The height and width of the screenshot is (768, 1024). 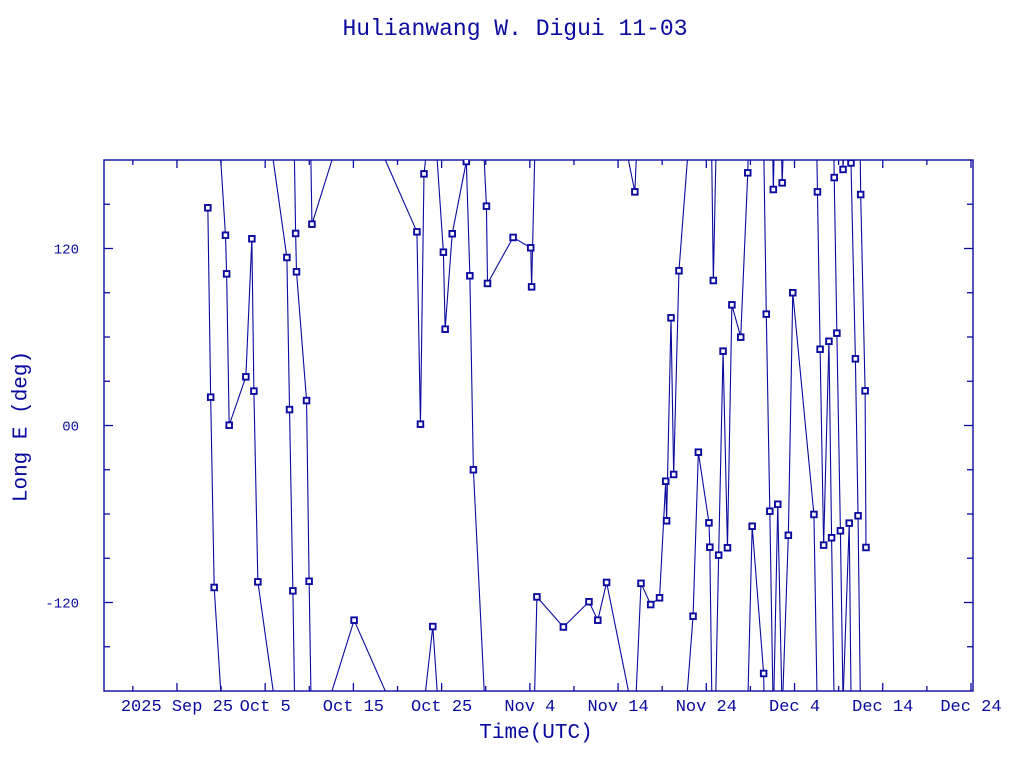 What do you see at coordinates (617, 707) in the screenshot?
I see `x-tick-label: Nov 14` at bounding box center [617, 707].